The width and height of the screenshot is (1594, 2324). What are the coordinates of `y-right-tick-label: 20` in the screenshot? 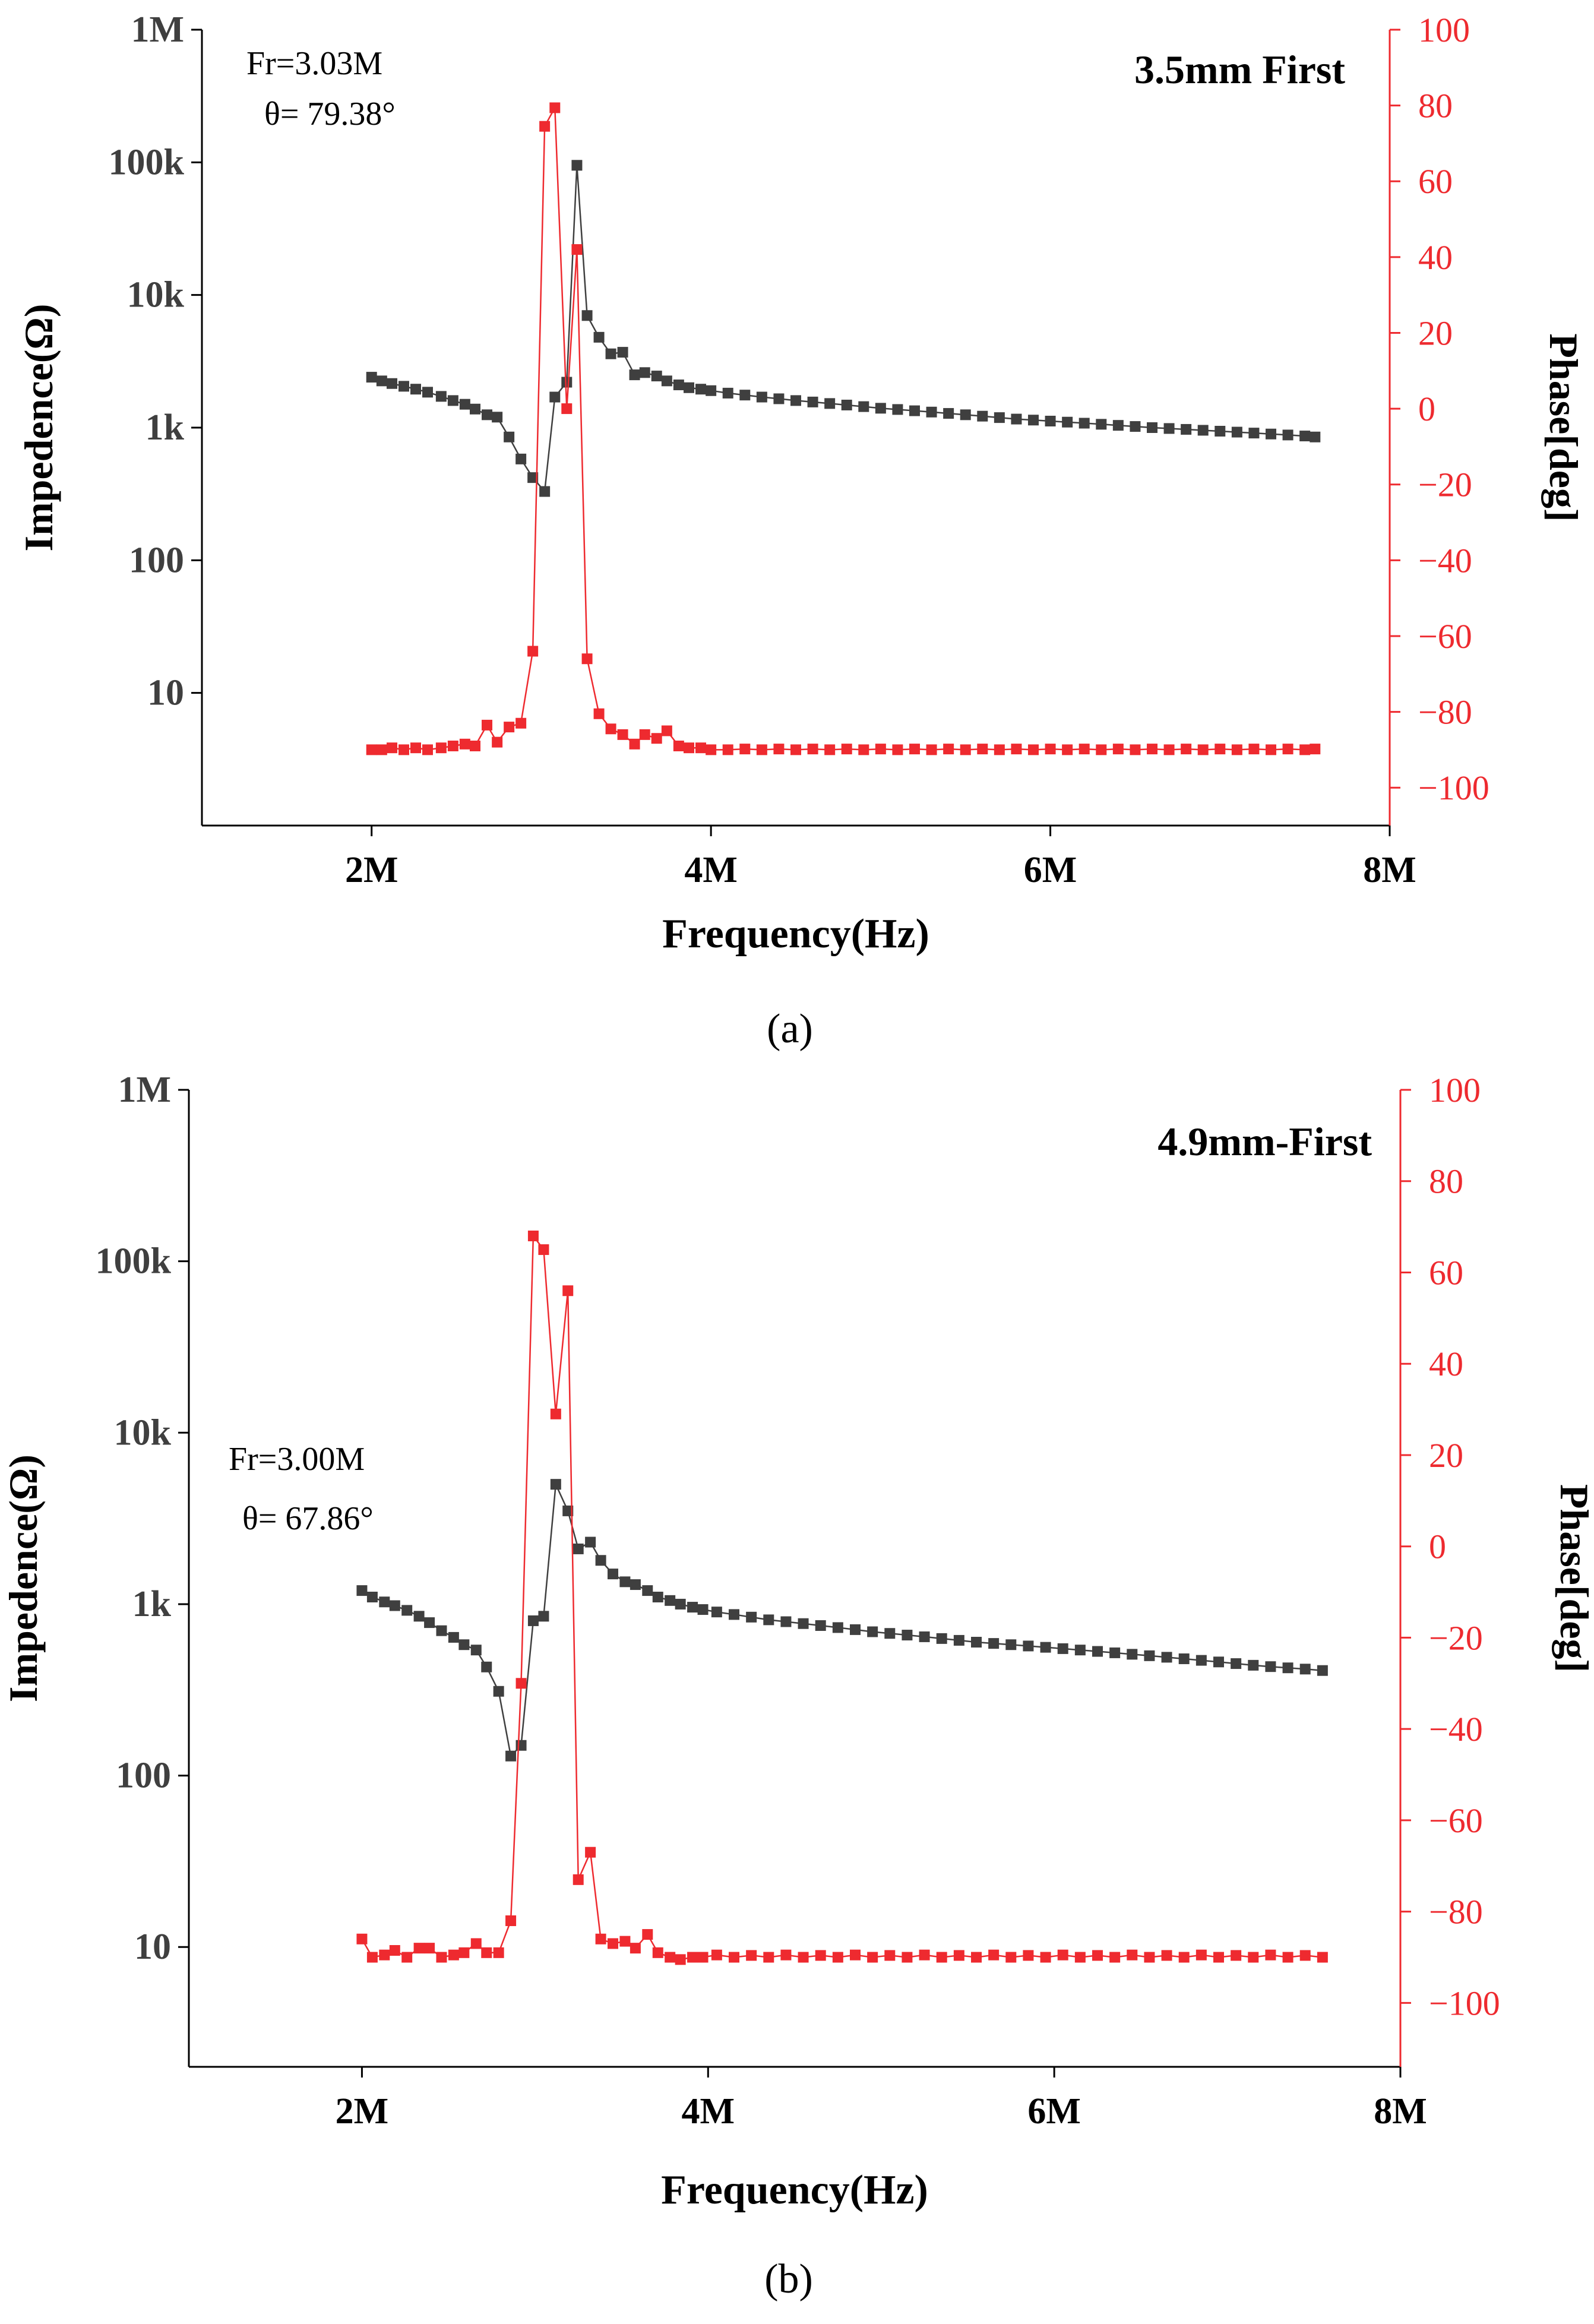 It's located at (1435, 333).